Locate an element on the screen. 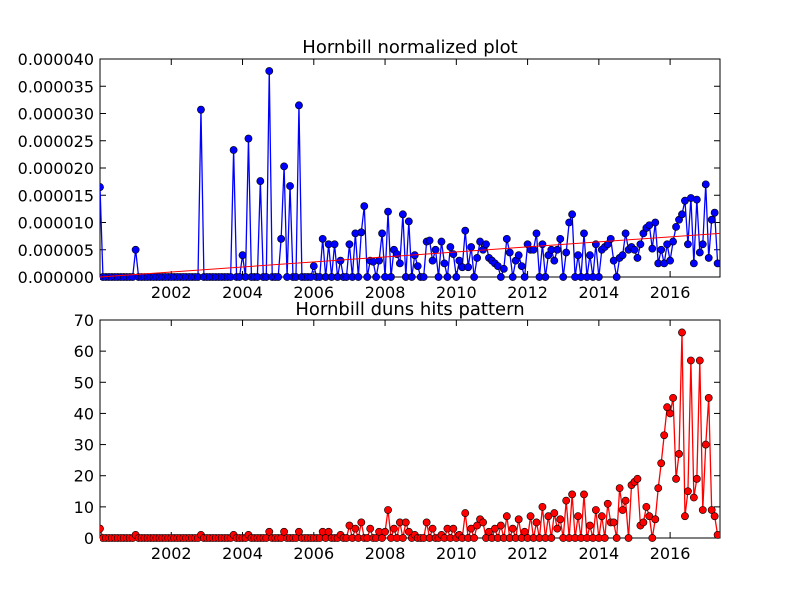 The height and width of the screenshot is (600, 800). y-tick-label: 0.000000 is located at coordinates (56, 277).